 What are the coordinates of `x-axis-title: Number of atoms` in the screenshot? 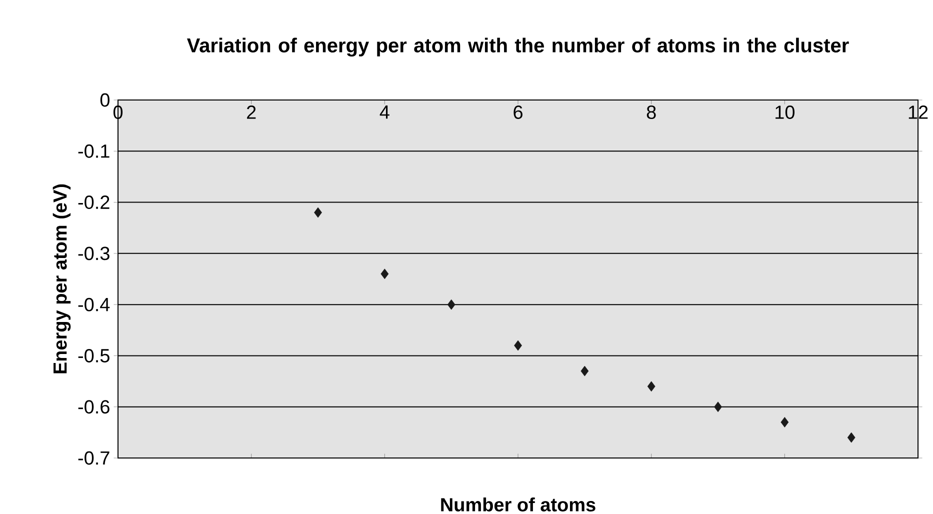 It's located at (518, 505).